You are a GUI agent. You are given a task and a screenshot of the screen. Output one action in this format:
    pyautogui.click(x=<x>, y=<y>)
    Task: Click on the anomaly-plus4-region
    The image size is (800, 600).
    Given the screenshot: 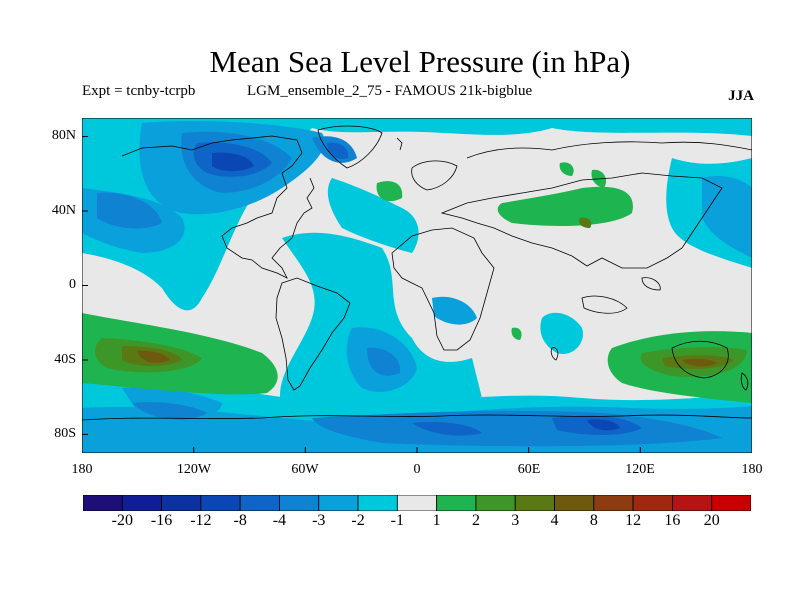 What is the action you would take?
    pyautogui.click(x=427, y=358)
    